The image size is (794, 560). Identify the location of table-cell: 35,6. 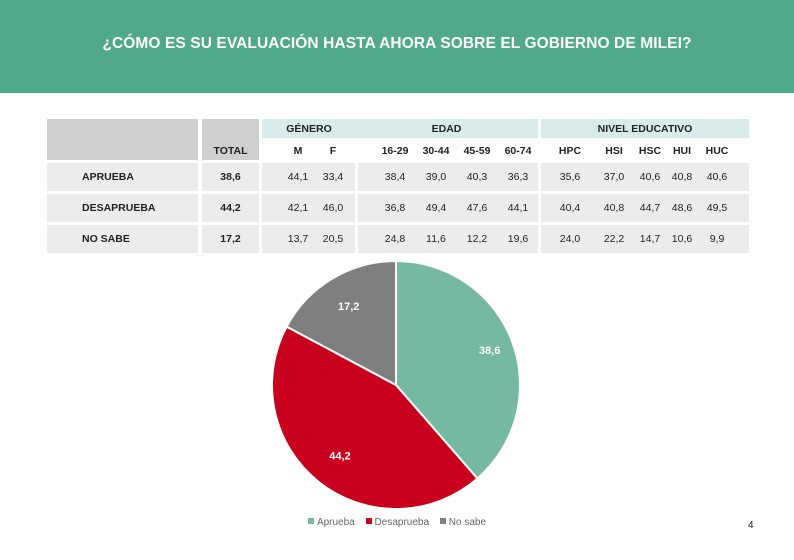
(570, 177).